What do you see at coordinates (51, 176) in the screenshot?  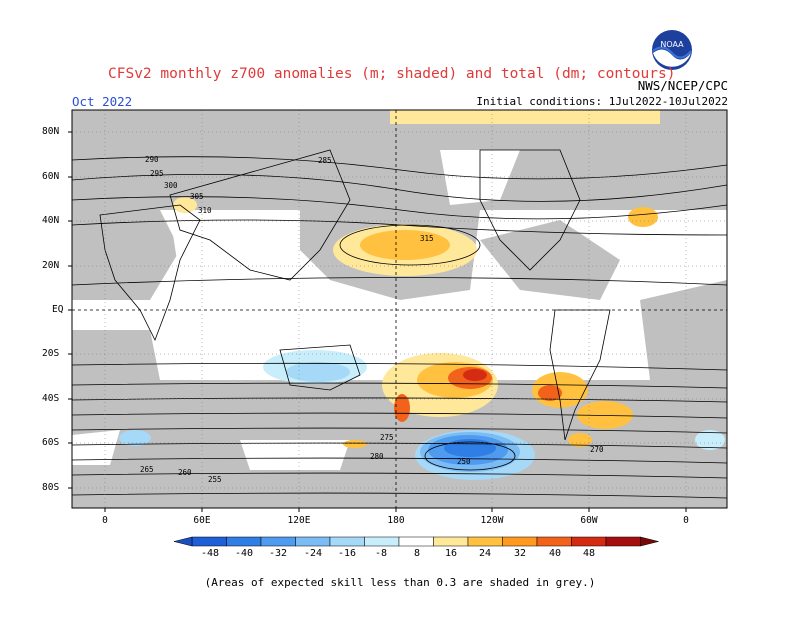 I see `lat-label-60n: 60N` at bounding box center [51, 176].